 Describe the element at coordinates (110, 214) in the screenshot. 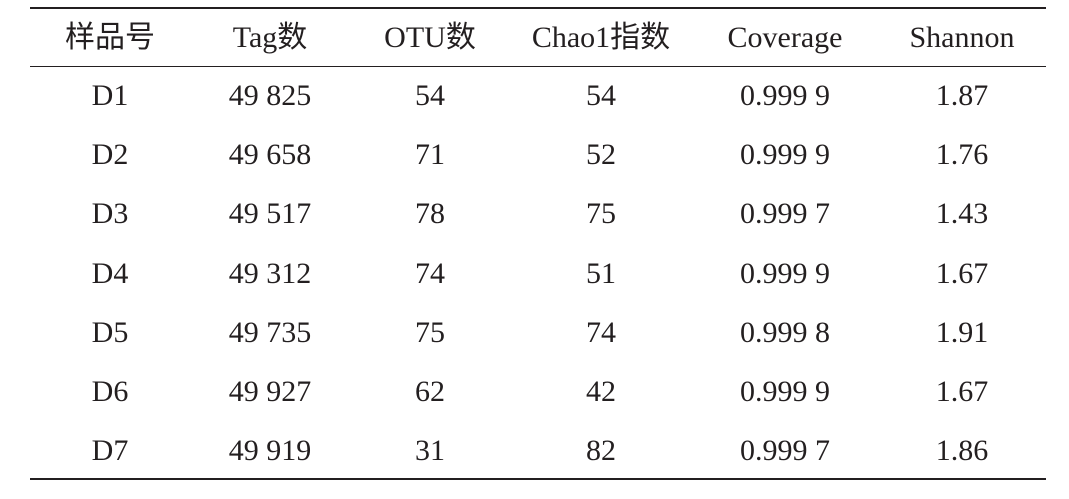

I see `table-cell: D3` at that location.